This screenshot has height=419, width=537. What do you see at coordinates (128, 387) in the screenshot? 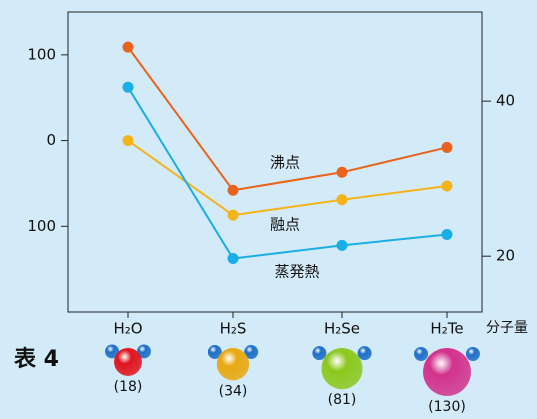
I see `weight-label: (18)` at bounding box center [128, 387].